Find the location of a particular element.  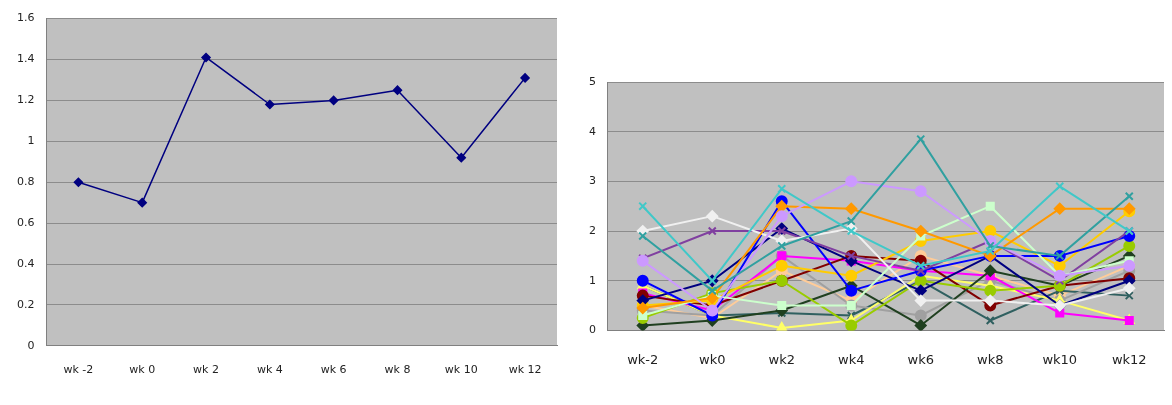

y-tick-label: 1.4 is located at coordinates (25, 59).